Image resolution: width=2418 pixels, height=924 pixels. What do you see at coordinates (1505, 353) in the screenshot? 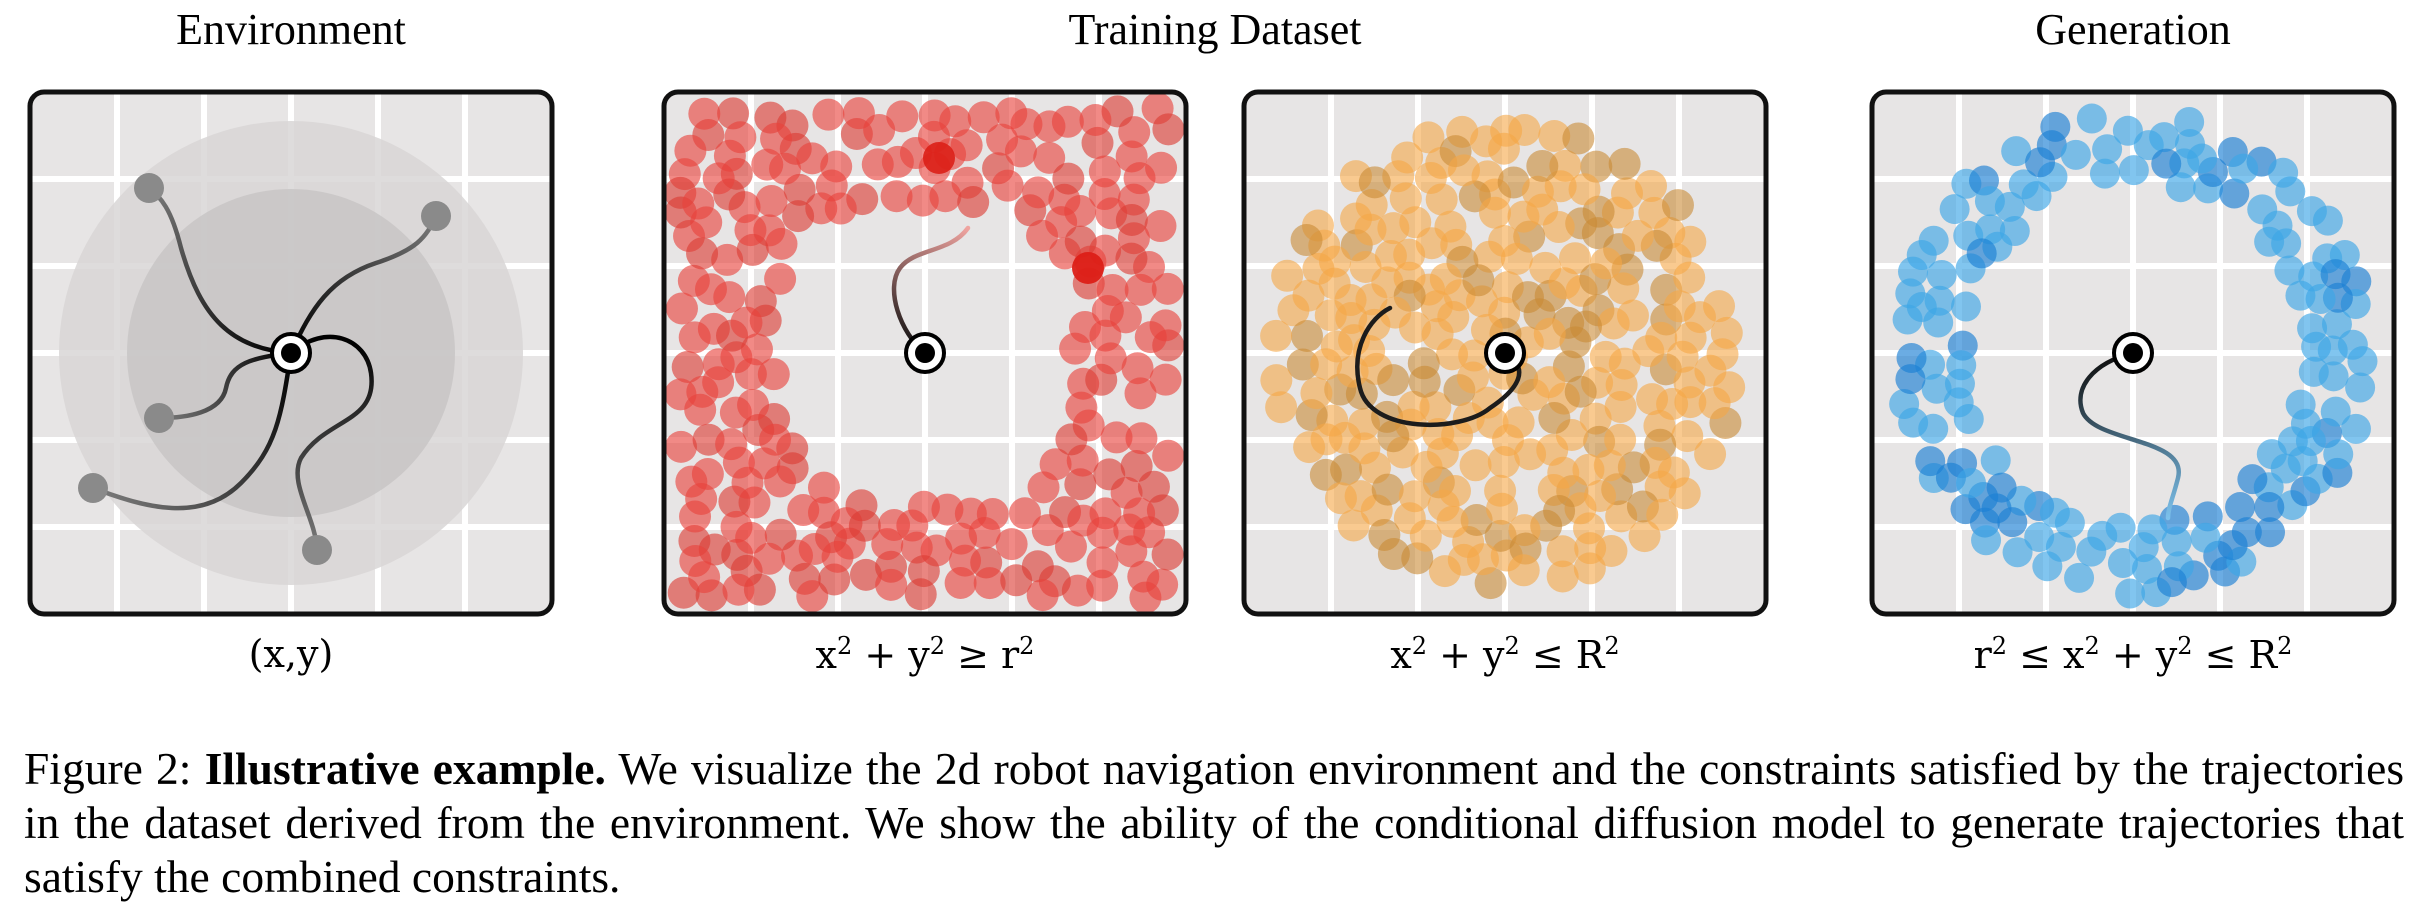
I see `training-inner-panel` at bounding box center [1505, 353].